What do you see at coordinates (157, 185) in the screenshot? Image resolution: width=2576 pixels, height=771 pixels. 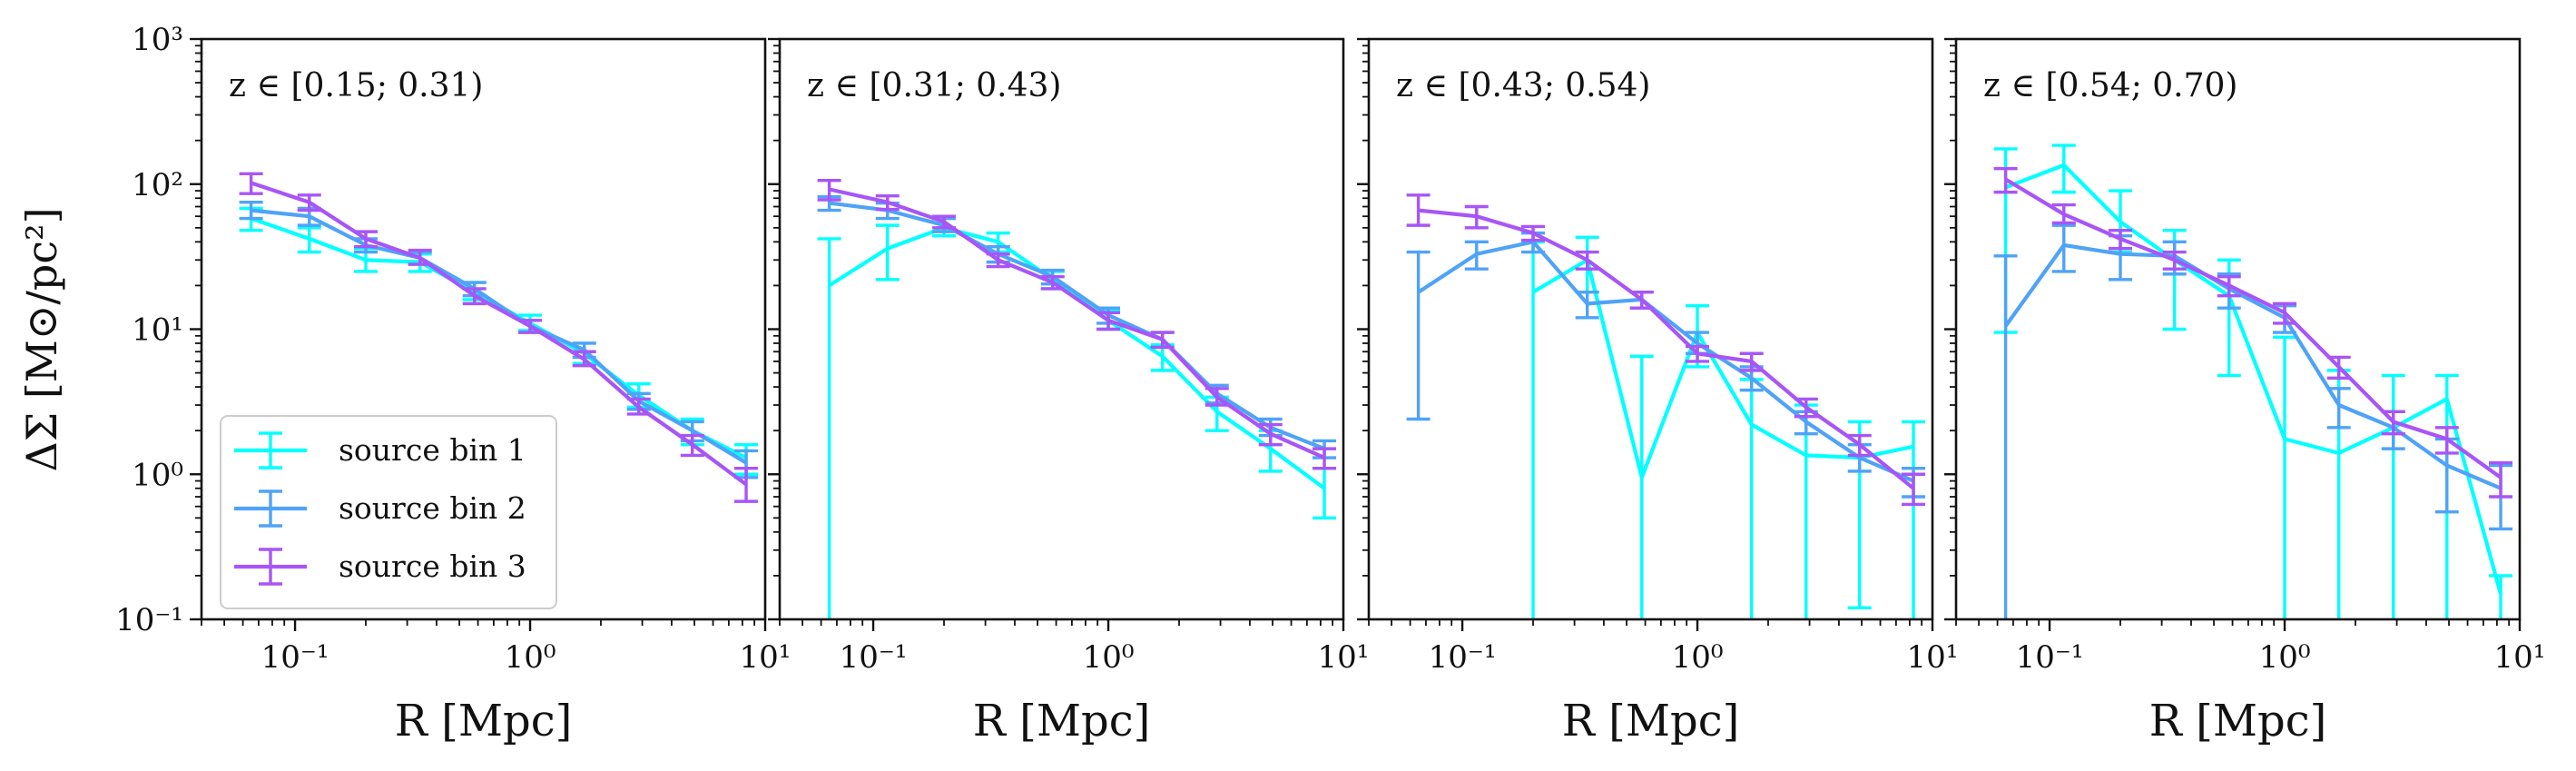 I see `y-tick-label: 10²` at bounding box center [157, 185].